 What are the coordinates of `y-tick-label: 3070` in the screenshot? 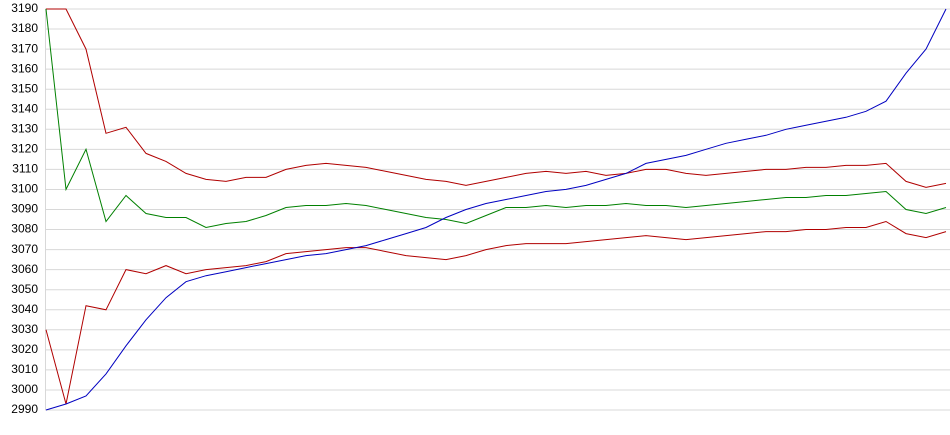 It's located at (24, 249).